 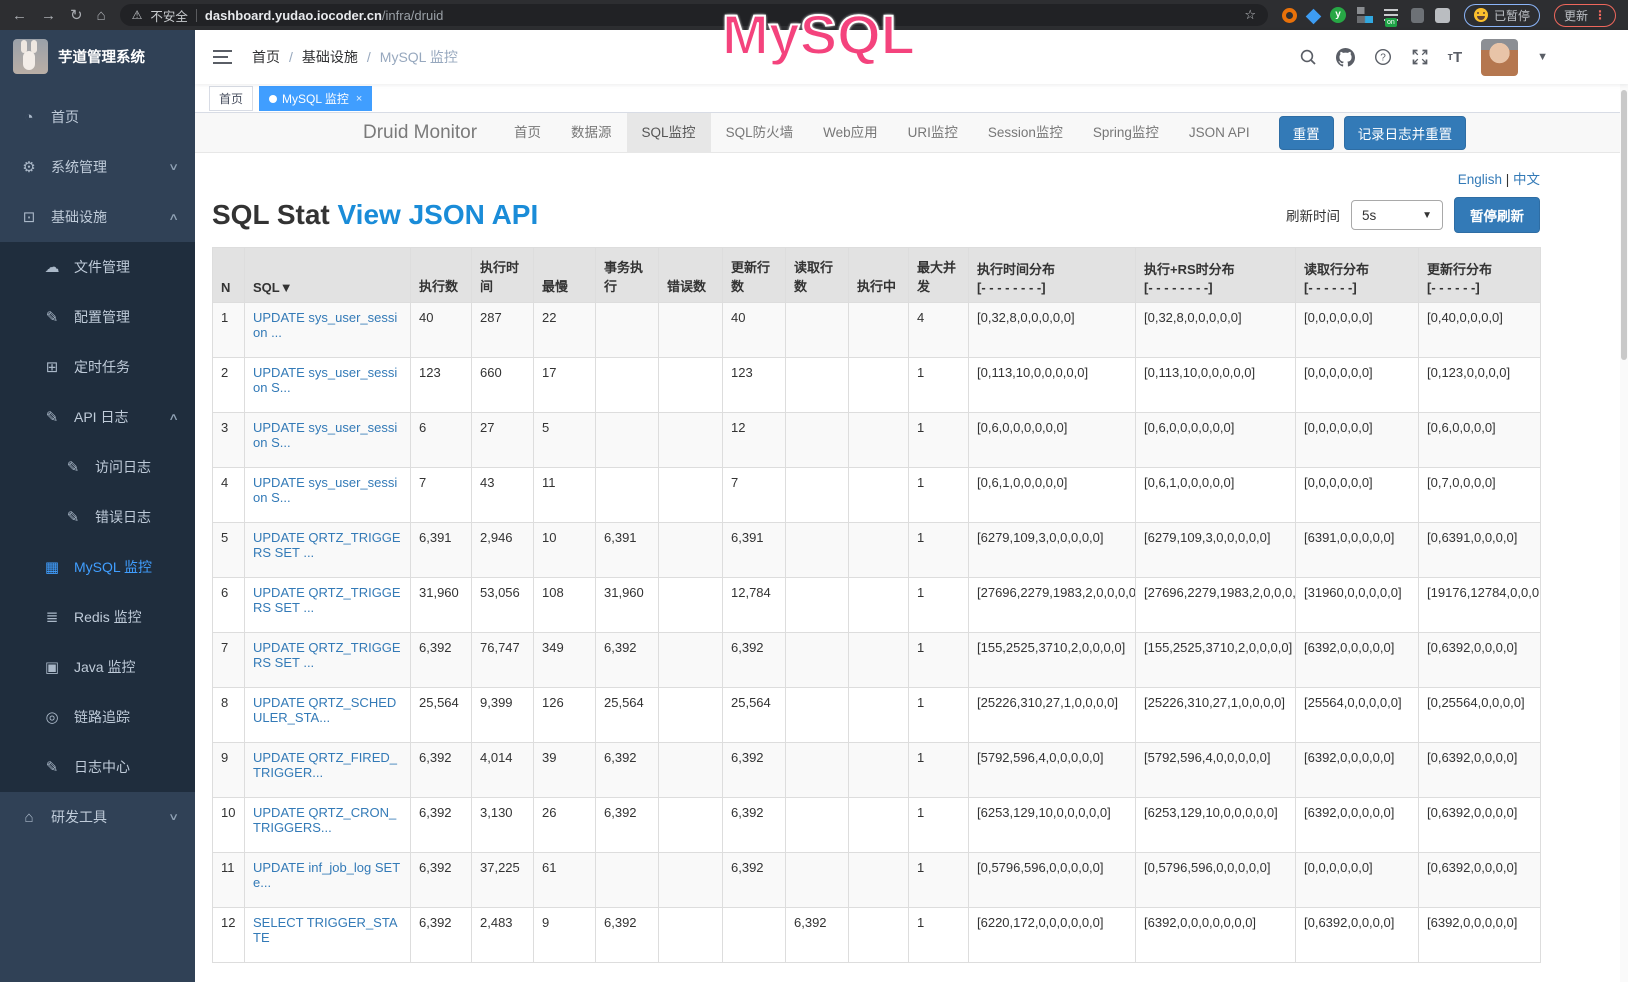 What do you see at coordinates (97, 667) in the screenshot?
I see `sidebar-item: ▣ Java 监控` at bounding box center [97, 667].